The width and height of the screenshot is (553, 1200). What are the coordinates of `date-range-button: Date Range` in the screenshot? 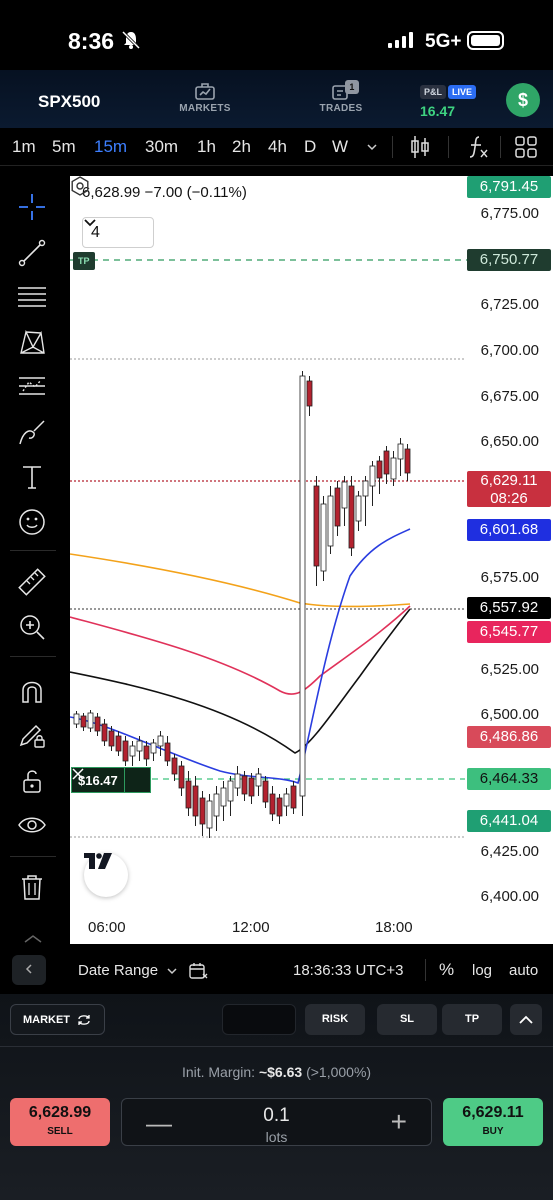 It's located at (118, 970).